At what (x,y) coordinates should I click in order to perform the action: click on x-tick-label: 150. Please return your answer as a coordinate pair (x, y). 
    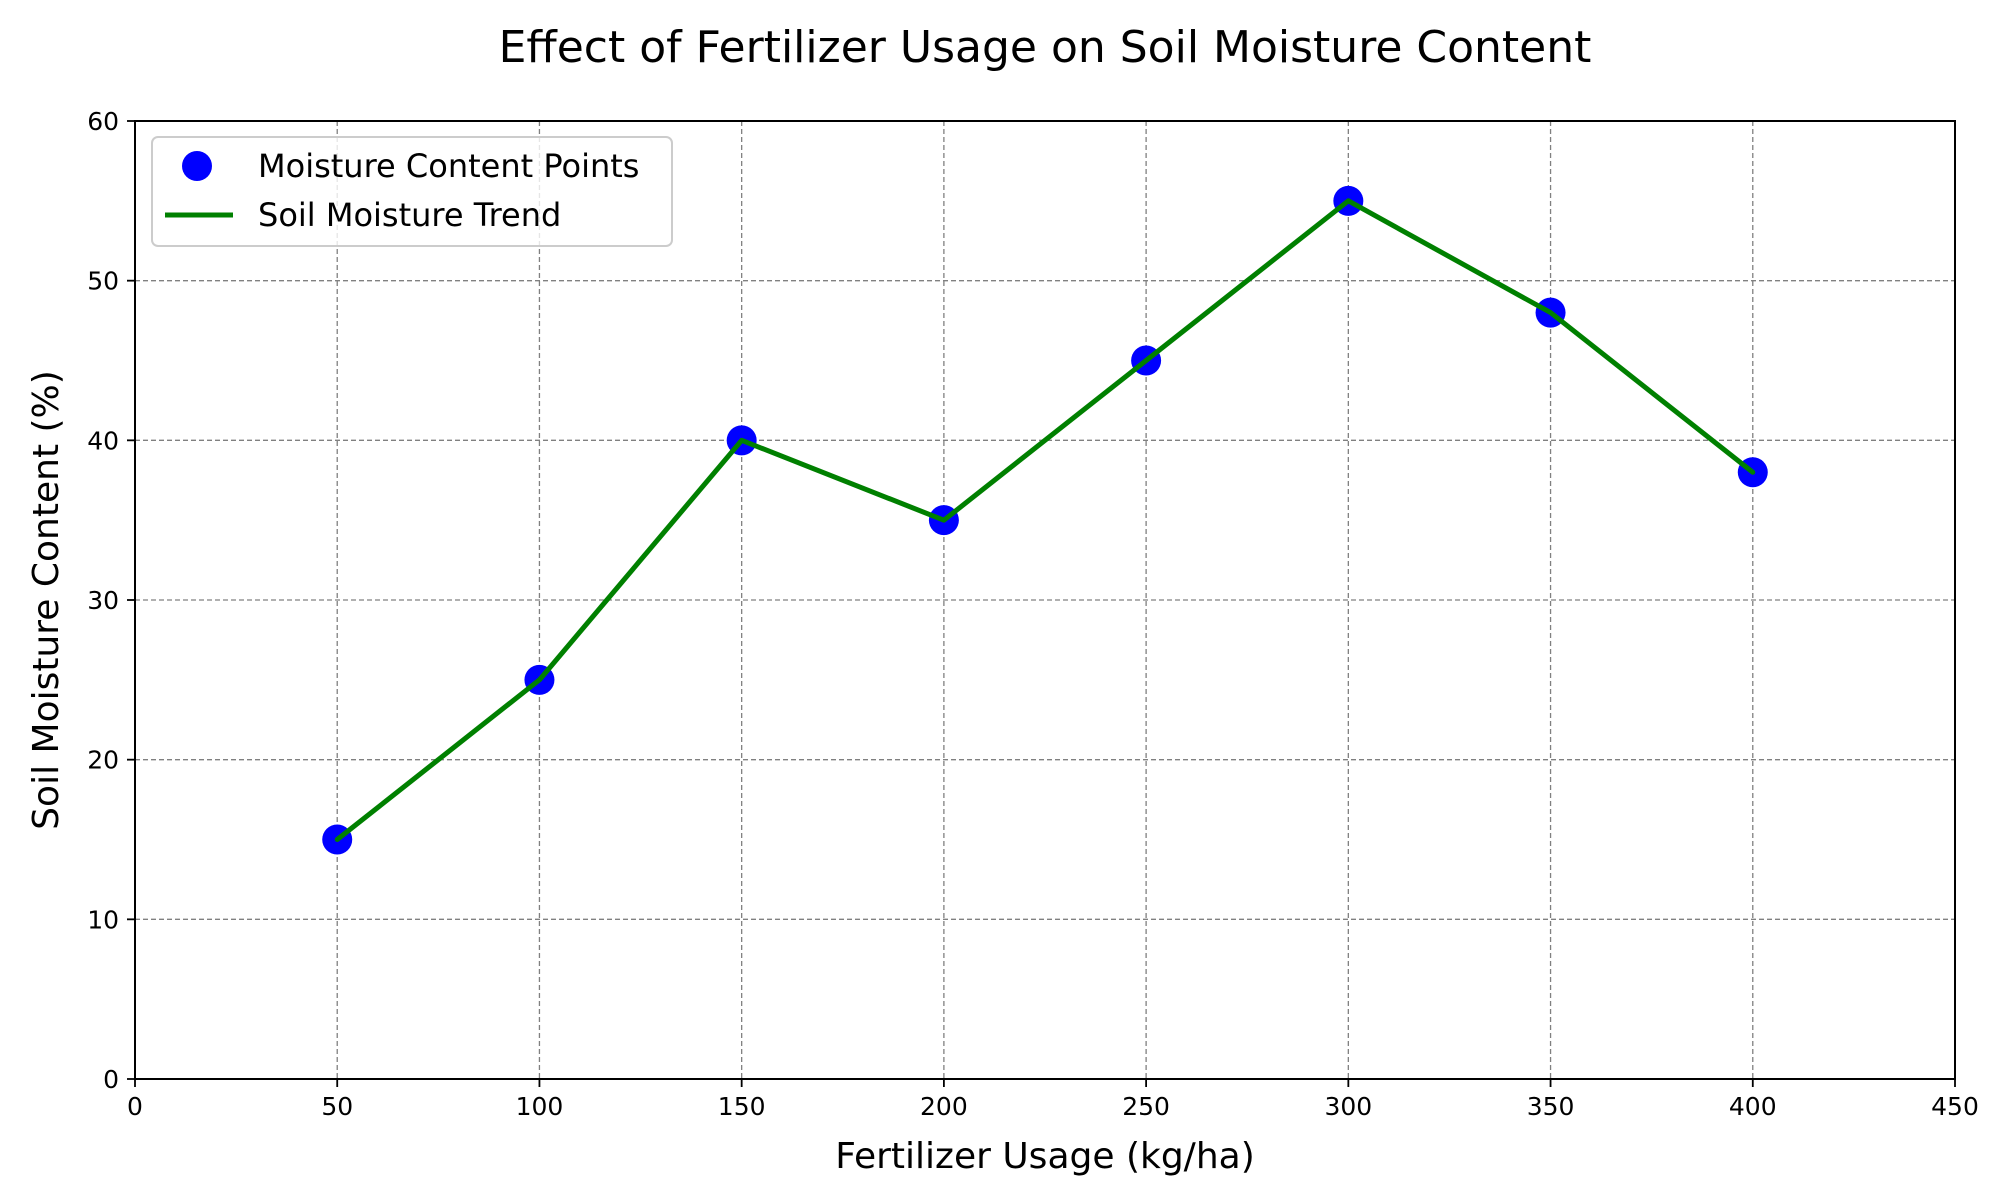
    Looking at the image, I should click on (742, 1106).